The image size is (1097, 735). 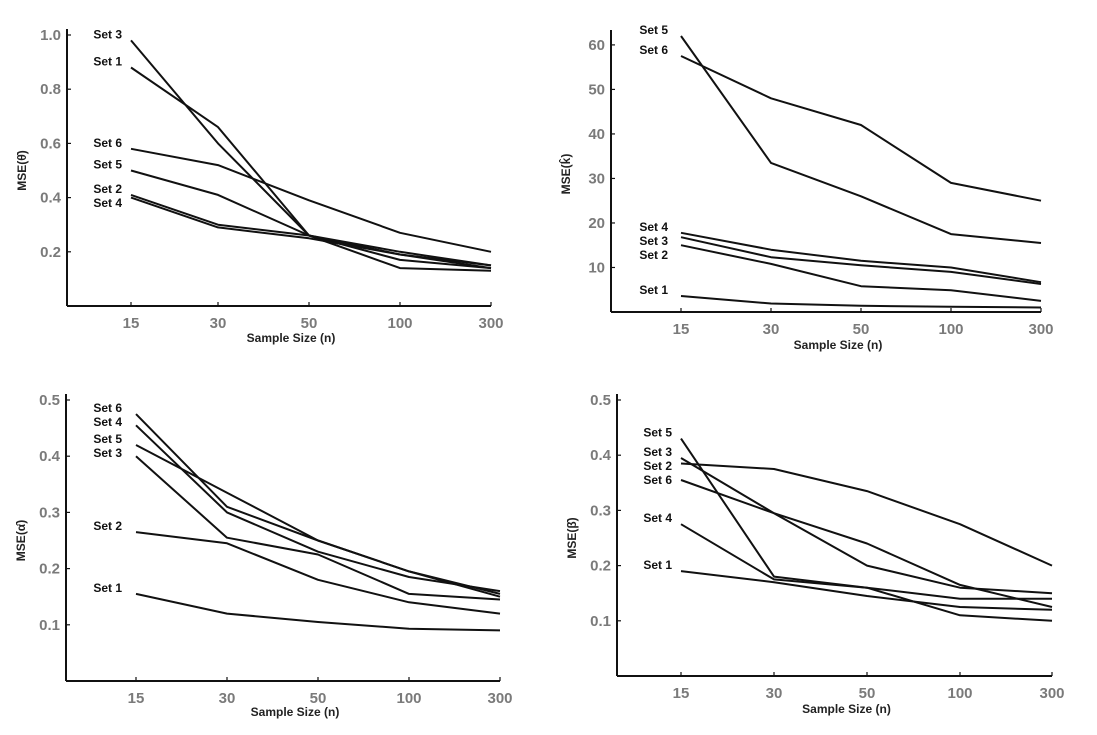 I want to click on y-tick-label: 30, so click(x=596, y=178).